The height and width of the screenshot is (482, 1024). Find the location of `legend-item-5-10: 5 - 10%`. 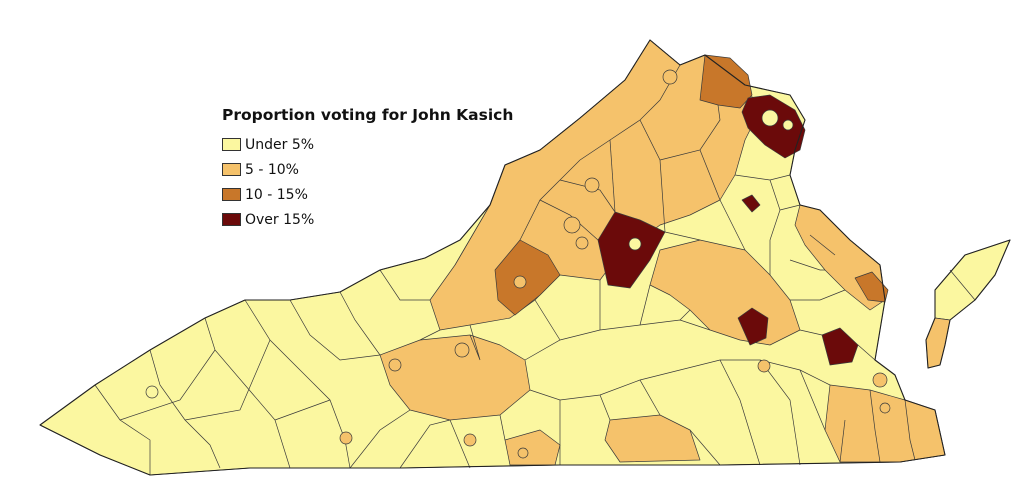

legend-item-5-10: 5 - 10% is located at coordinates (367, 169).